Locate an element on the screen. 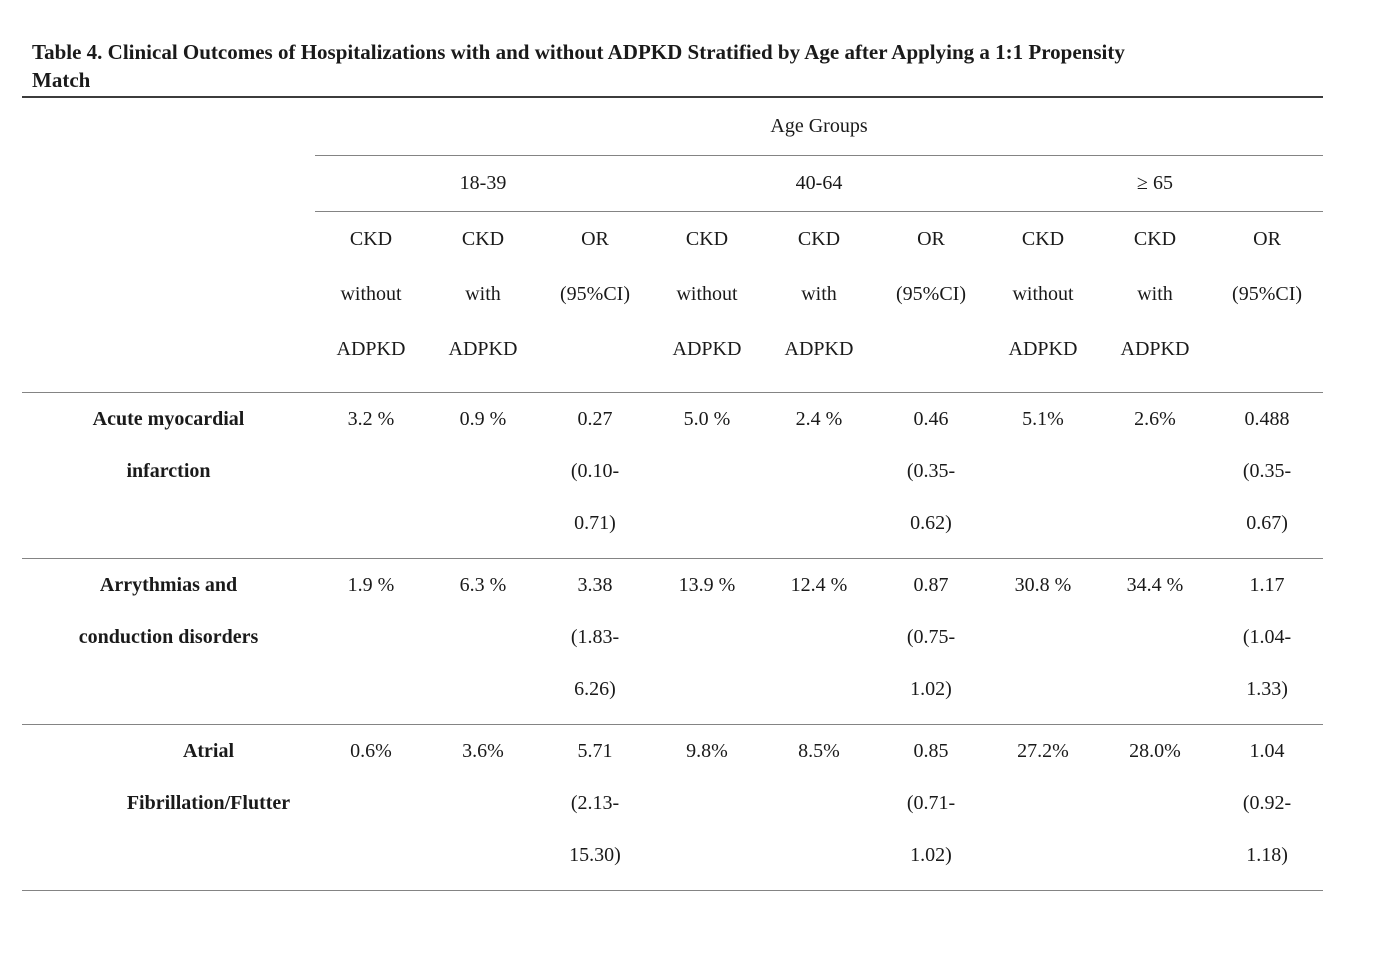  value-cell: 34.4 % is located at coordinates (1155, 641).